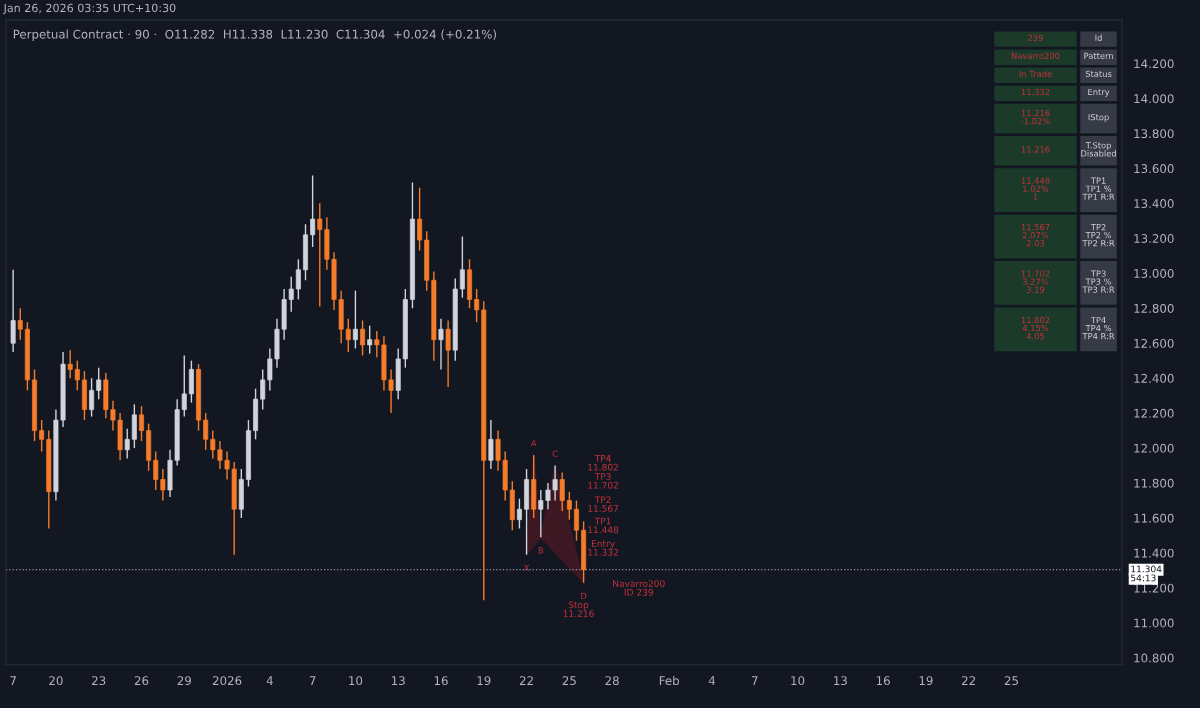  Describe the element at coordinates (639, 588) in the screenshot. I see `annotation: Navarro200 ID 239` at that location.